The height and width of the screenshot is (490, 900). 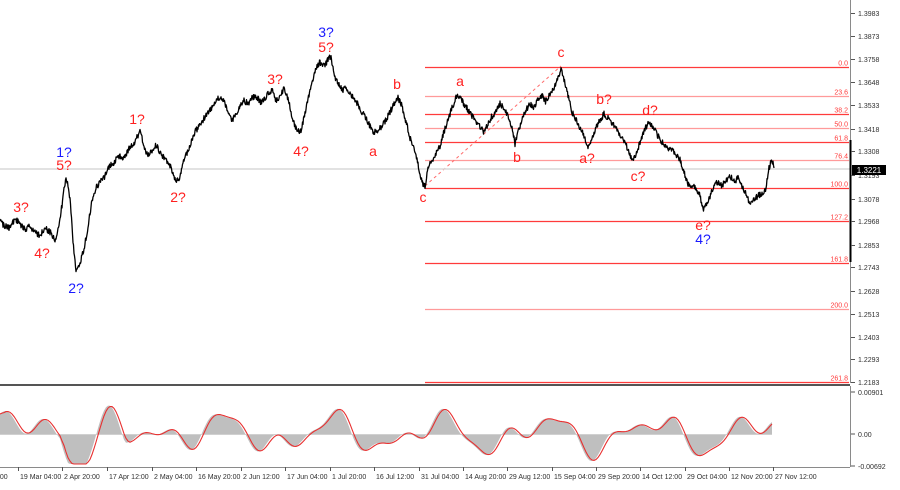 What do you see at coordinates (869, 338) in the screenshot?
I see `price-tick-label: 1.2403` at bounding box center [869, 338].